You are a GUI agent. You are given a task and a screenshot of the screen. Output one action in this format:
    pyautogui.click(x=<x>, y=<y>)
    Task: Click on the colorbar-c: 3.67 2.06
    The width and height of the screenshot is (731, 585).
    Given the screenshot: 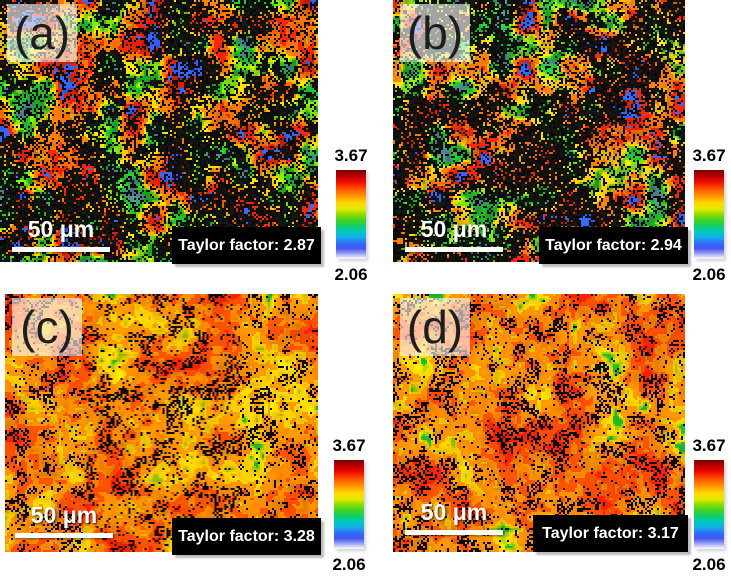 What is the action you would take?
    pyautogui.click(x=349, y=505)
    